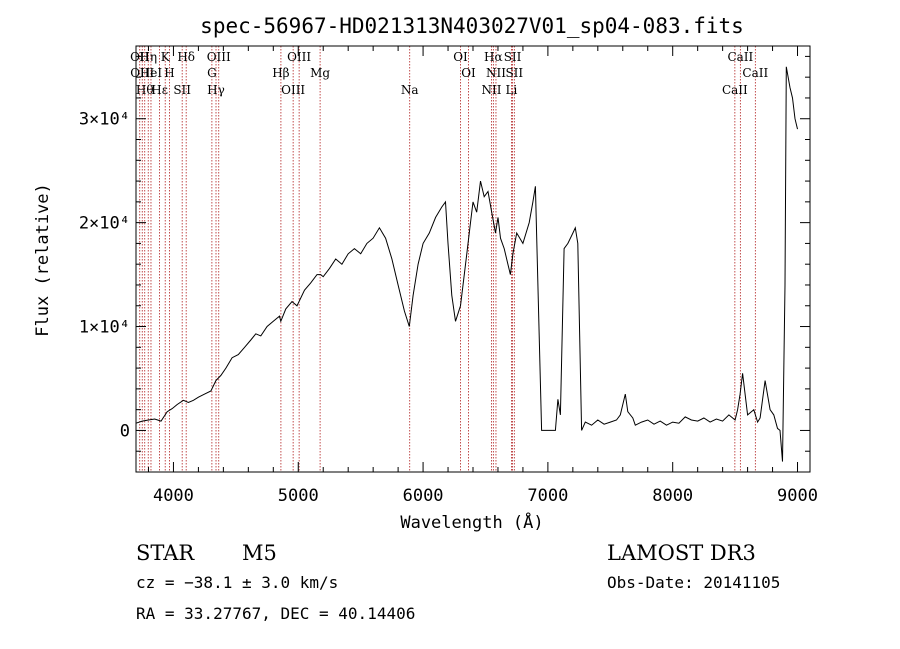 The height and width of the screenshot is (649, 900). What do you see at coordinates (104, 120) in the screenshot?
I see `y-tick-label: 3×10⁴` at bounding box center [104, 120].